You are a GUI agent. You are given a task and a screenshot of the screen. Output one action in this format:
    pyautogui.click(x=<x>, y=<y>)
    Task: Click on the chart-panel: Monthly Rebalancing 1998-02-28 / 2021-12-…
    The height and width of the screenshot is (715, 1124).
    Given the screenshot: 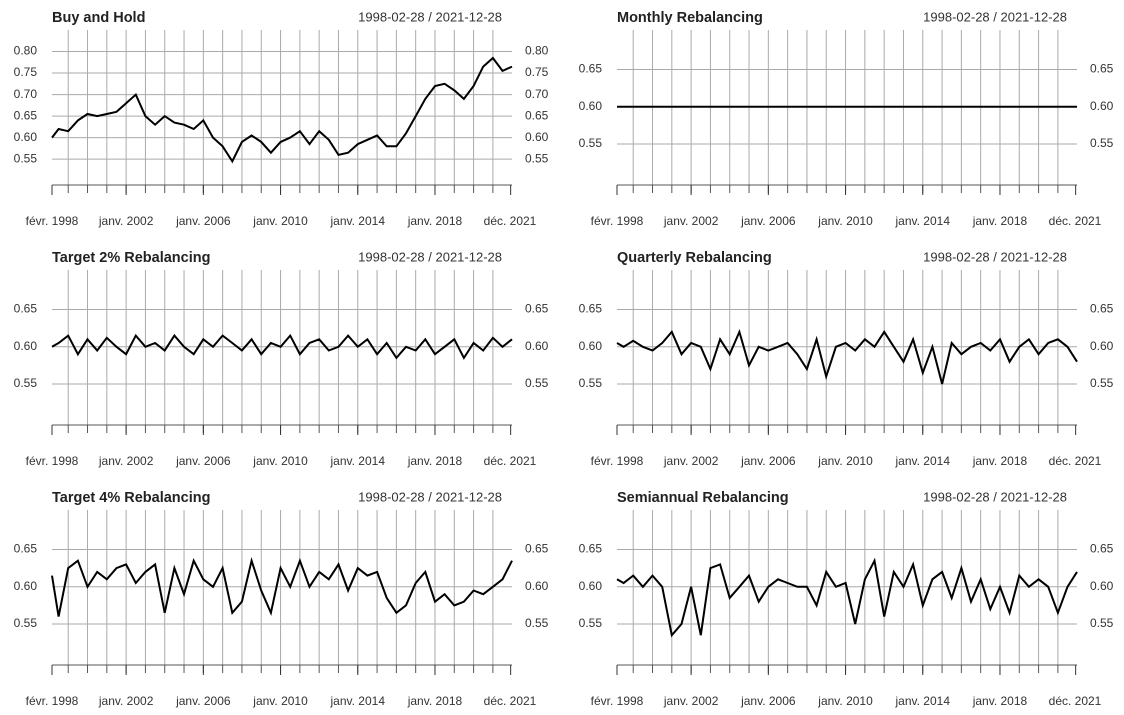 What is the action you would take?
    pyautogui.click(x=846, y=118)
    